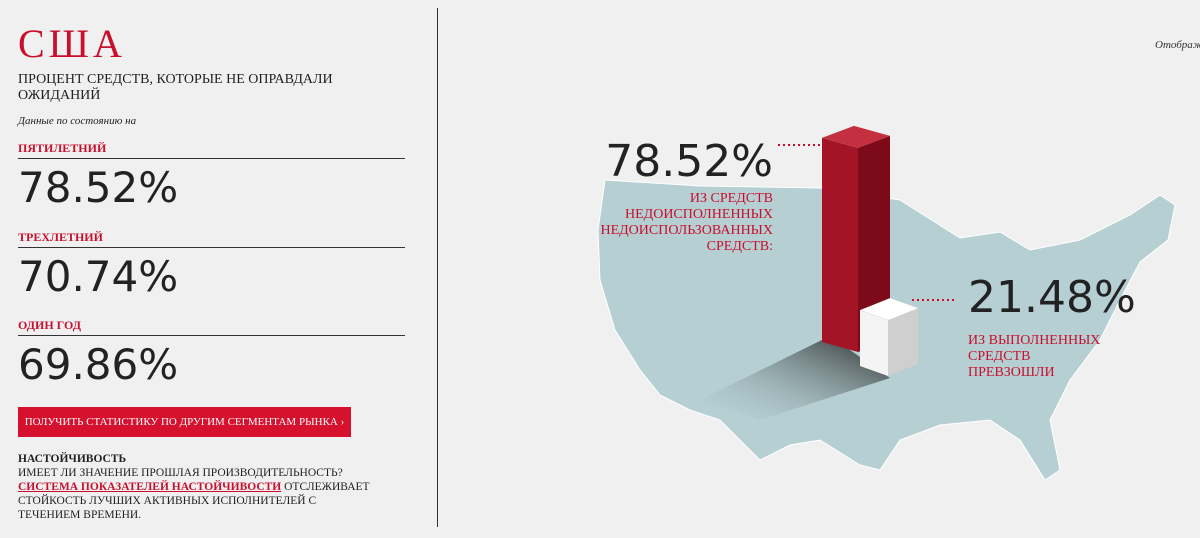  I want to click on date-note: Данные по состоянию на, so click(77, 121).